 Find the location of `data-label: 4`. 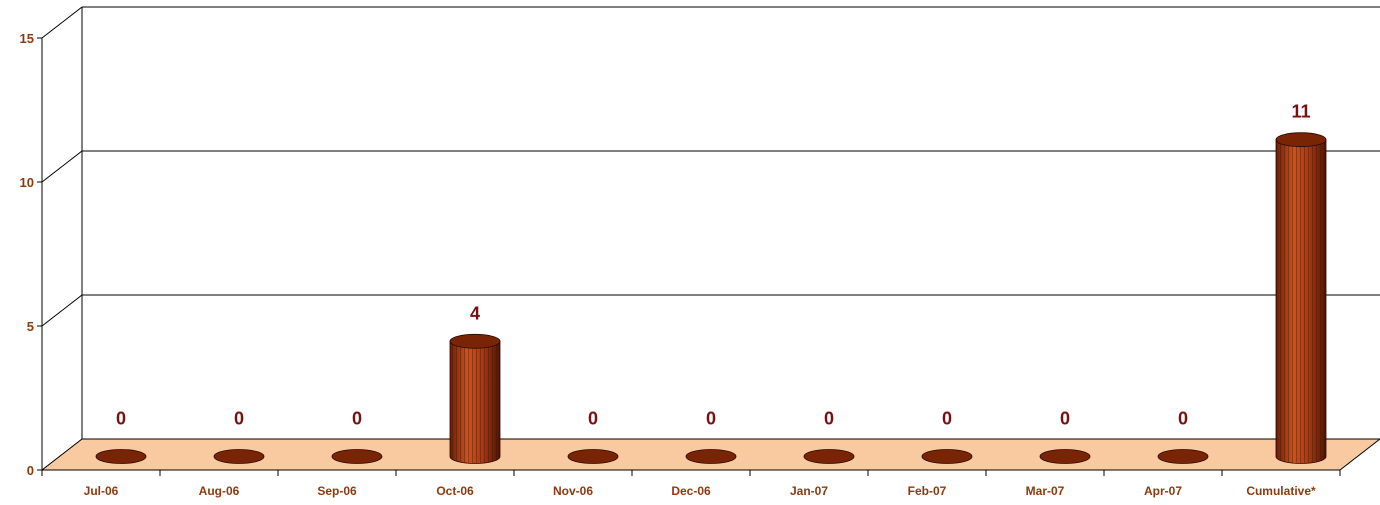

data-label: 4 is located at coordinates (475, 313).